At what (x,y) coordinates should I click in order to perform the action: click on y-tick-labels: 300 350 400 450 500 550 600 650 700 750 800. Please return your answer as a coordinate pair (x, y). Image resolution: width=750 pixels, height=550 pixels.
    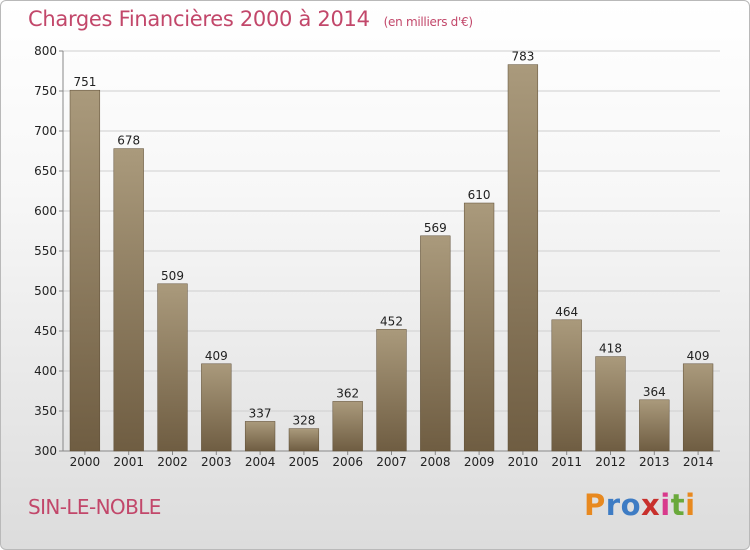
    Looking at the image, I should click on (45, 251).